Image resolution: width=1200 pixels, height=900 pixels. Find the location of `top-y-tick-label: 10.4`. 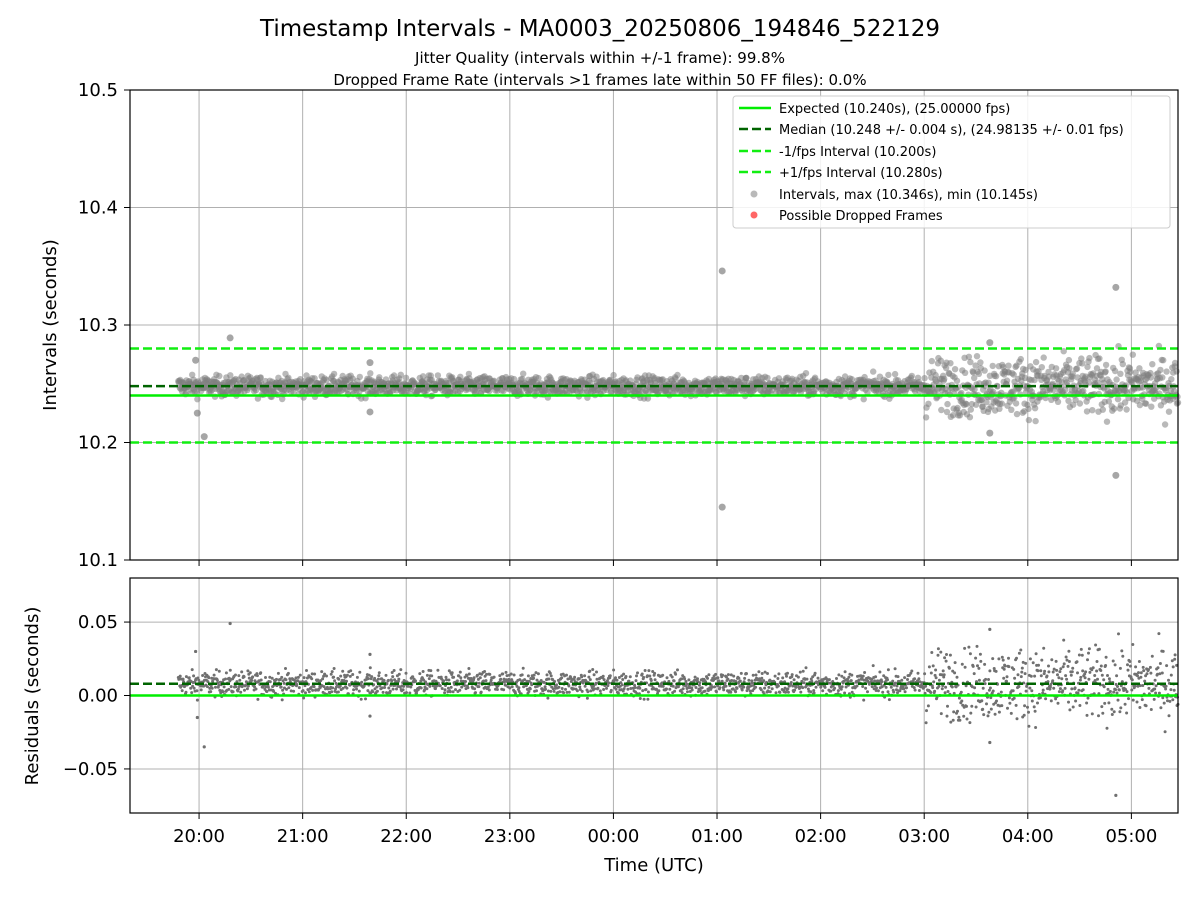

top-y-tick-label: 10.4 is located at coordinates (98, 208).